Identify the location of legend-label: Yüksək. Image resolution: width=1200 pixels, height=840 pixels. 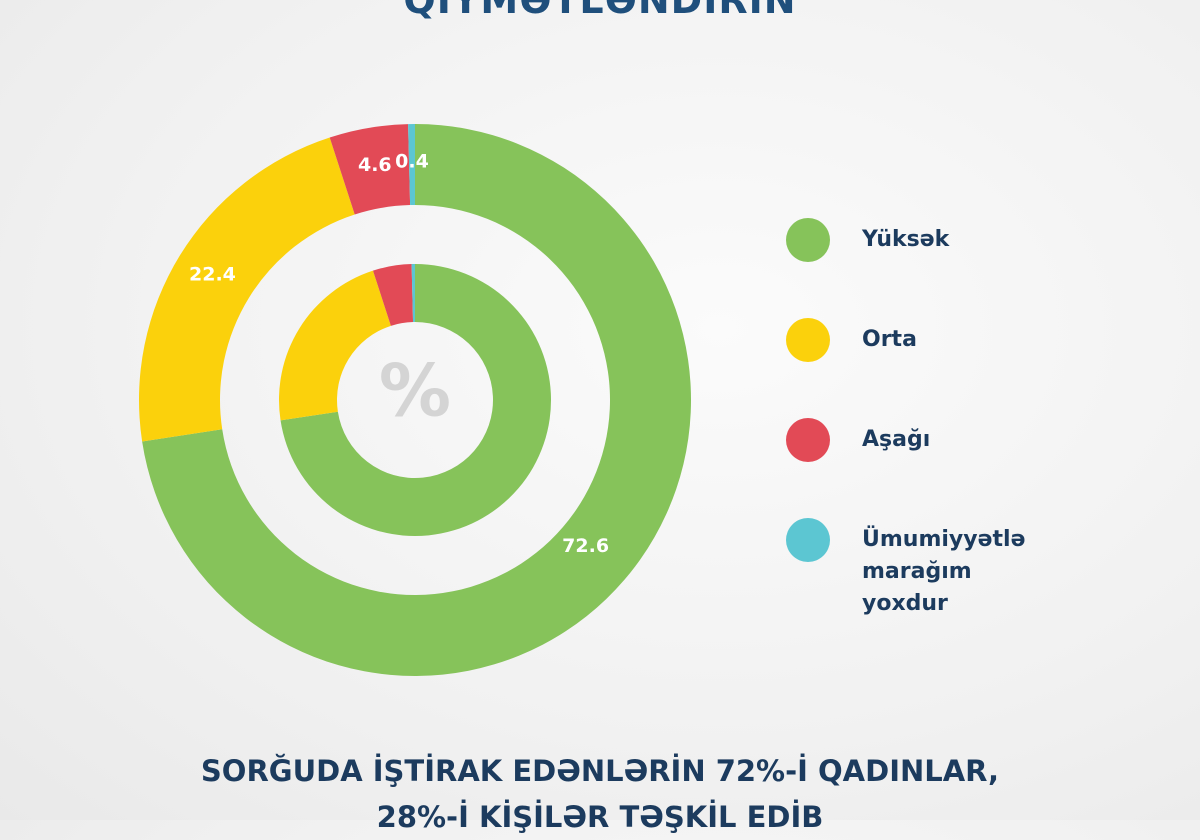
(906, 239).